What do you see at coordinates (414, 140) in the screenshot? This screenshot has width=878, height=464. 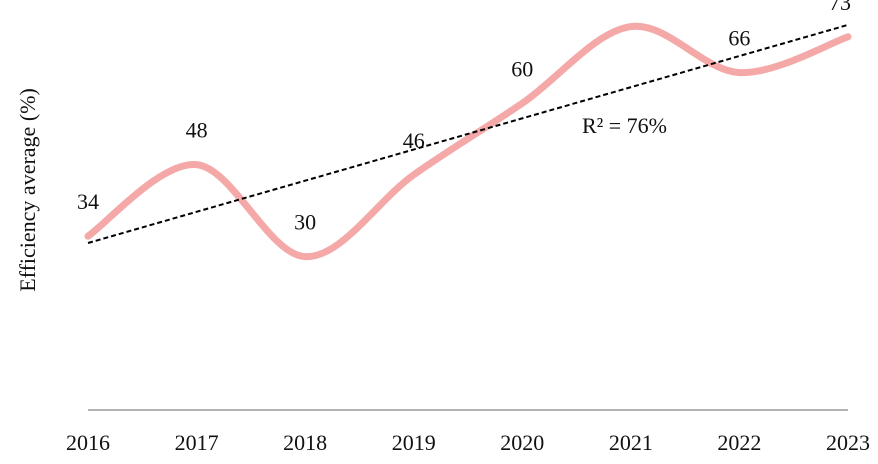 I see `data-label: 46` at bounding box center [414, 140].